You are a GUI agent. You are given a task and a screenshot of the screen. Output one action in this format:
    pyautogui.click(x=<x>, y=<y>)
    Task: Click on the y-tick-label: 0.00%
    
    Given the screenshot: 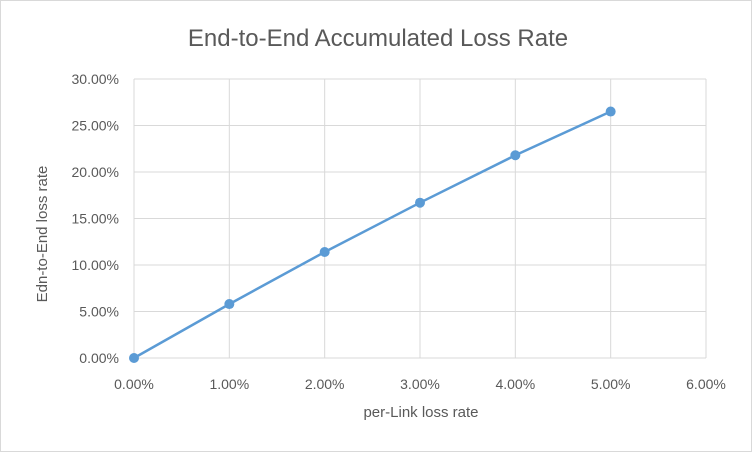 What is the action you would take?
    pyautogui.click(x=99, y=358)
    